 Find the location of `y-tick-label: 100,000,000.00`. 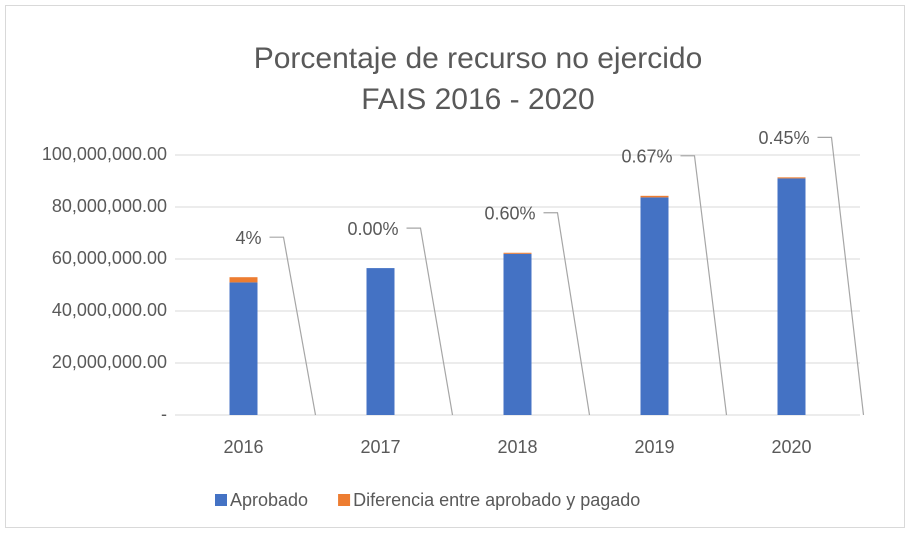

y-tick-label: 100,000,000.00 is located at coordinates (104, 154).